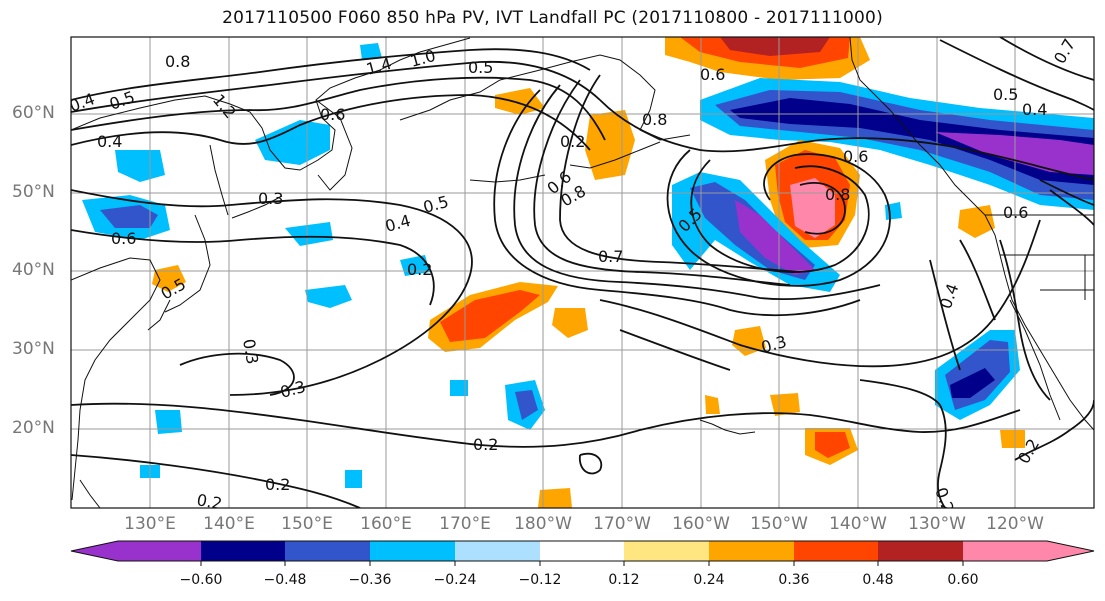  I want to click on colorbar-outline, so click(582, 551).